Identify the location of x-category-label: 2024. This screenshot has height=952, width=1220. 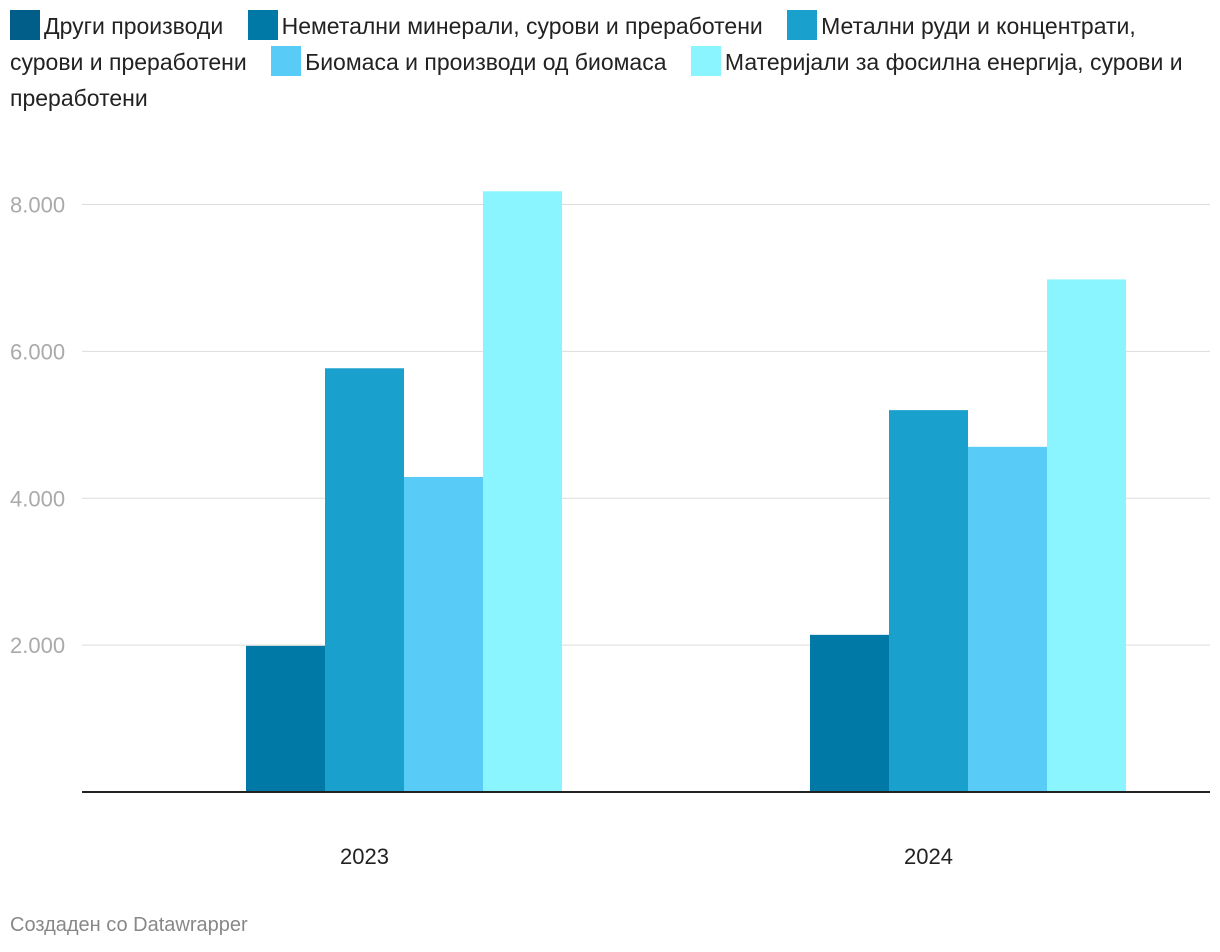
(928, 856).